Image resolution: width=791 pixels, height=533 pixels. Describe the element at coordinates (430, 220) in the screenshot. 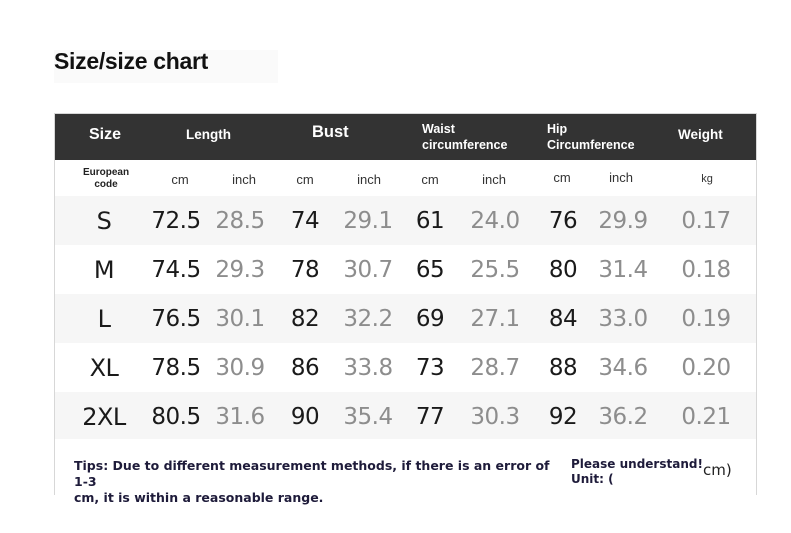

I see `waist-cm-value: 61` at that location.